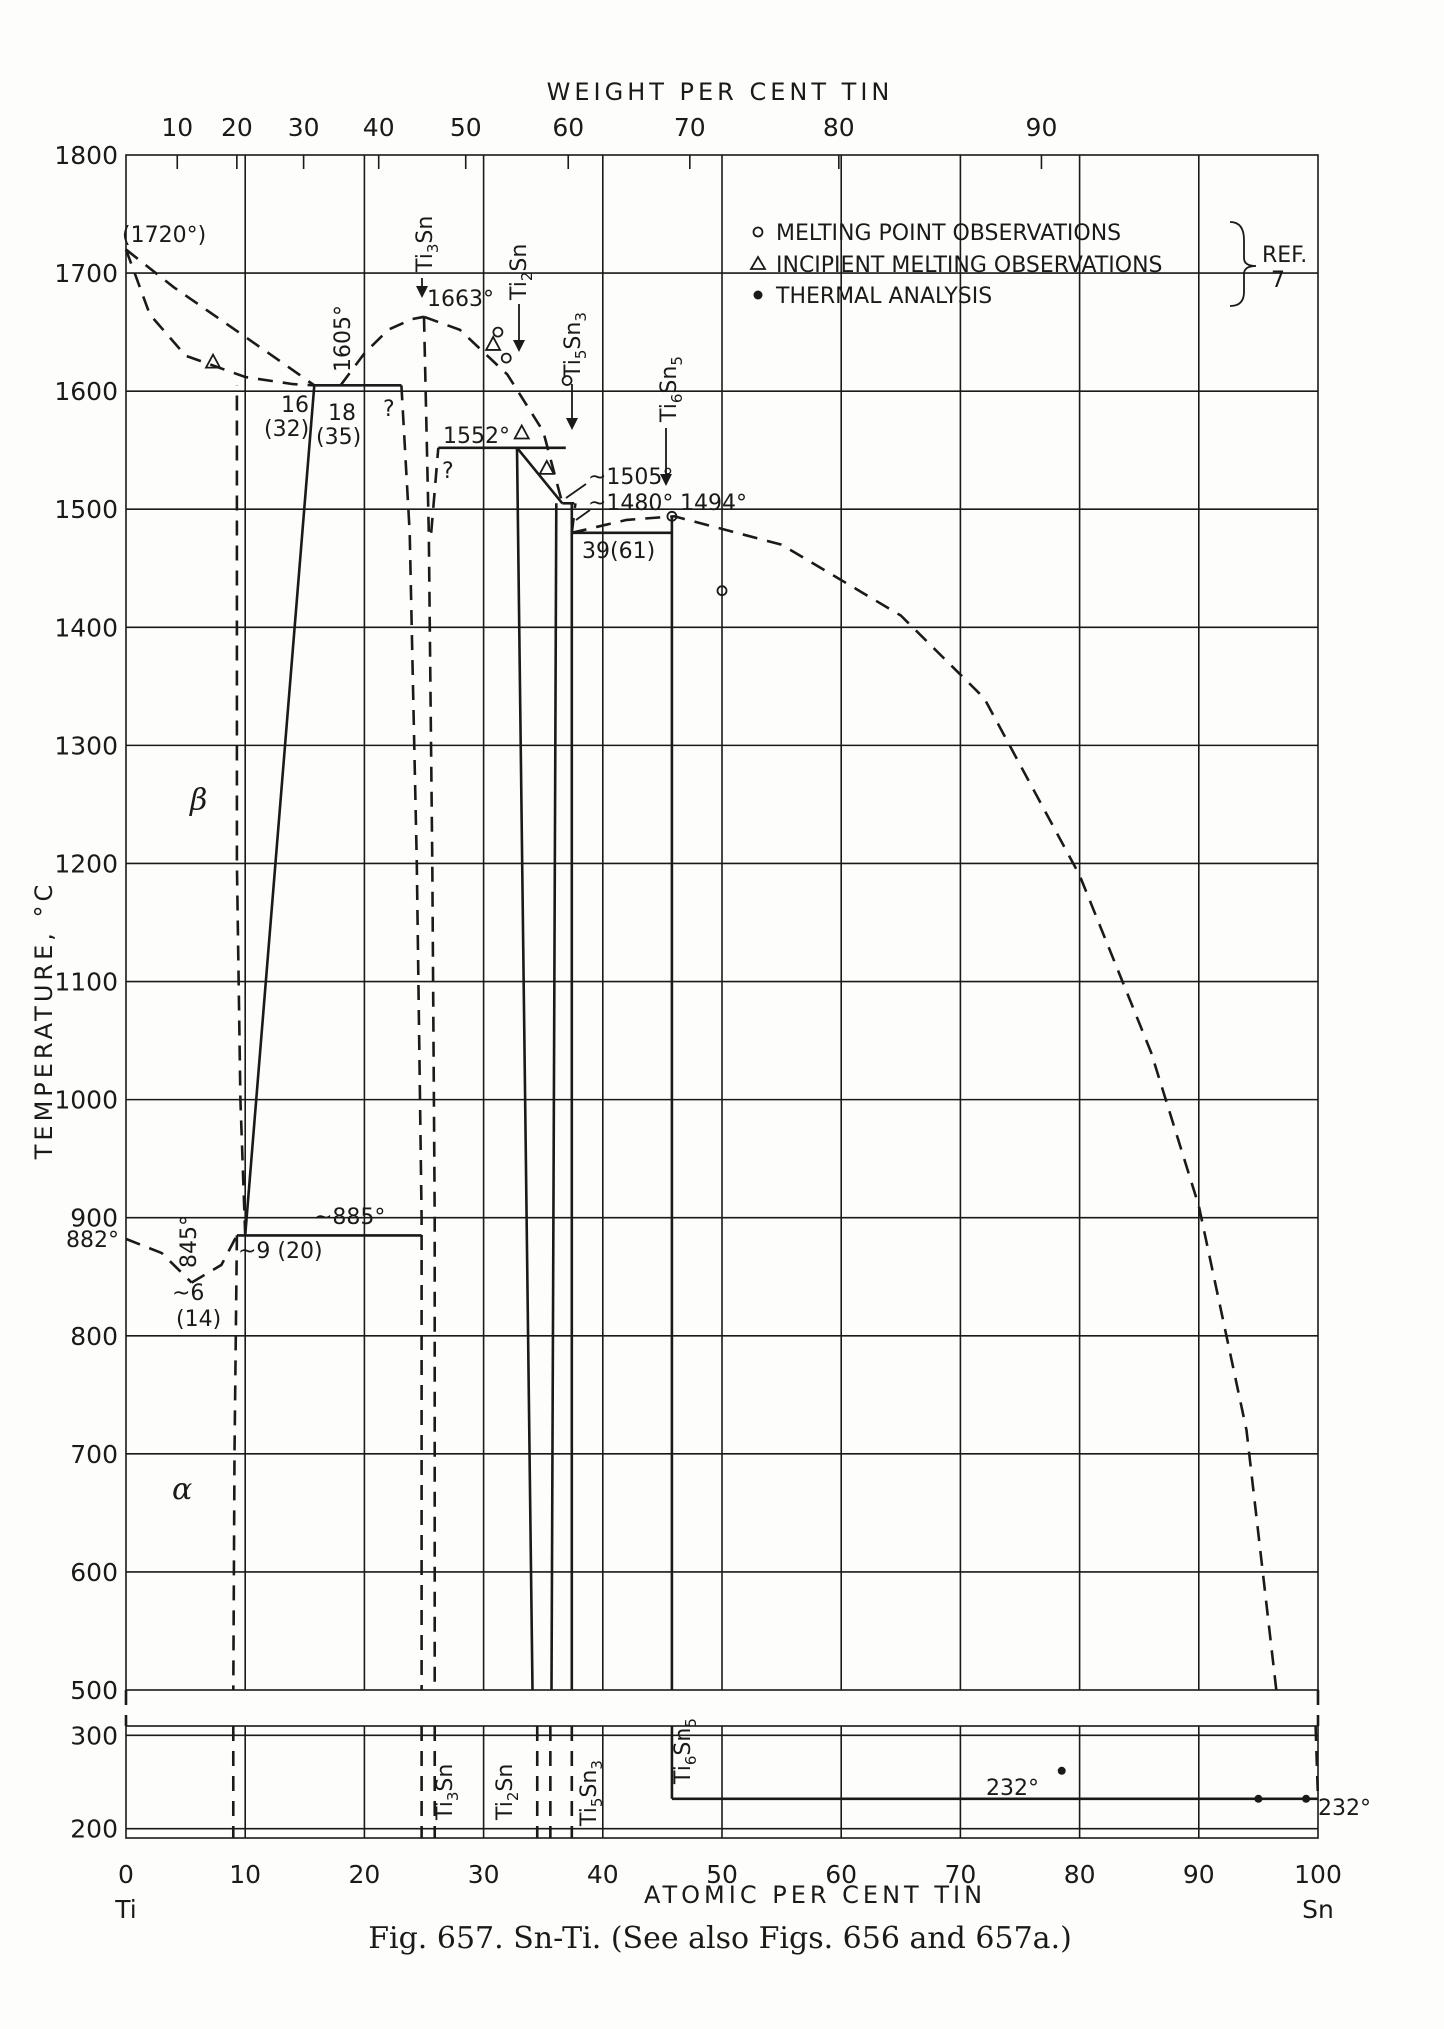  I want to click on ti6sn5-bottom-sub2: 5, so click(691, 1723).